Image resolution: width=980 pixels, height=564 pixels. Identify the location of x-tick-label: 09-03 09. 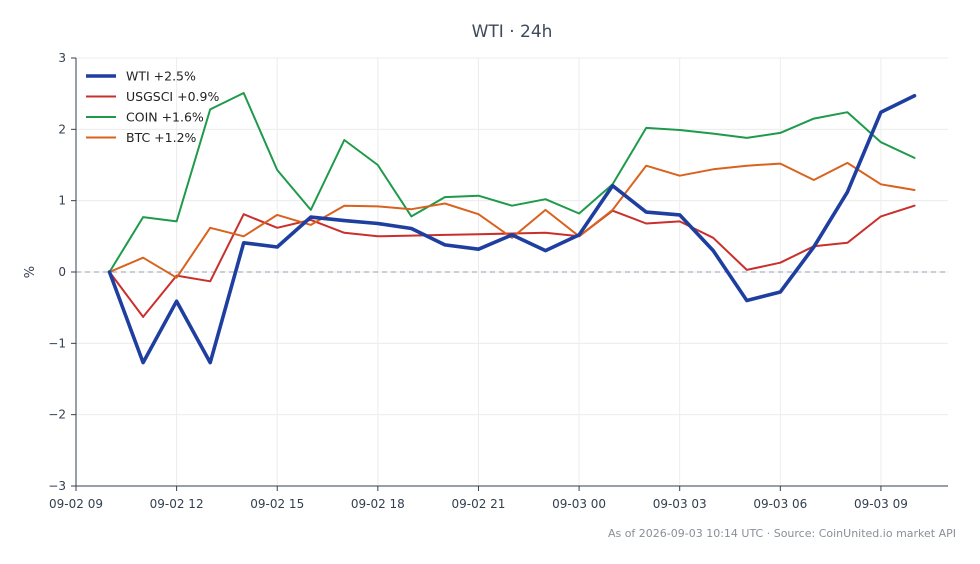
(881, 504).